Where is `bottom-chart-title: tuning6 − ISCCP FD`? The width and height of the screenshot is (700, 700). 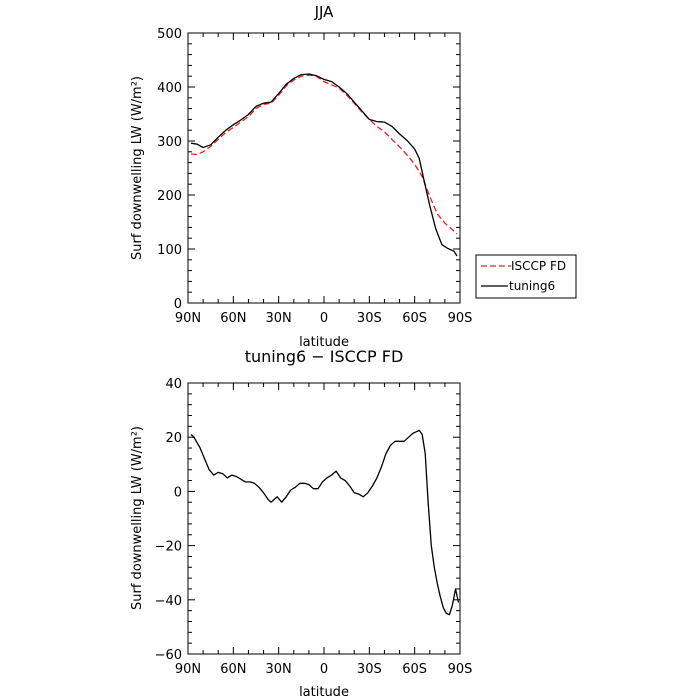
bottom-chart-title: tuning6 − ISCCP FD is located at coordinates (324, 356).